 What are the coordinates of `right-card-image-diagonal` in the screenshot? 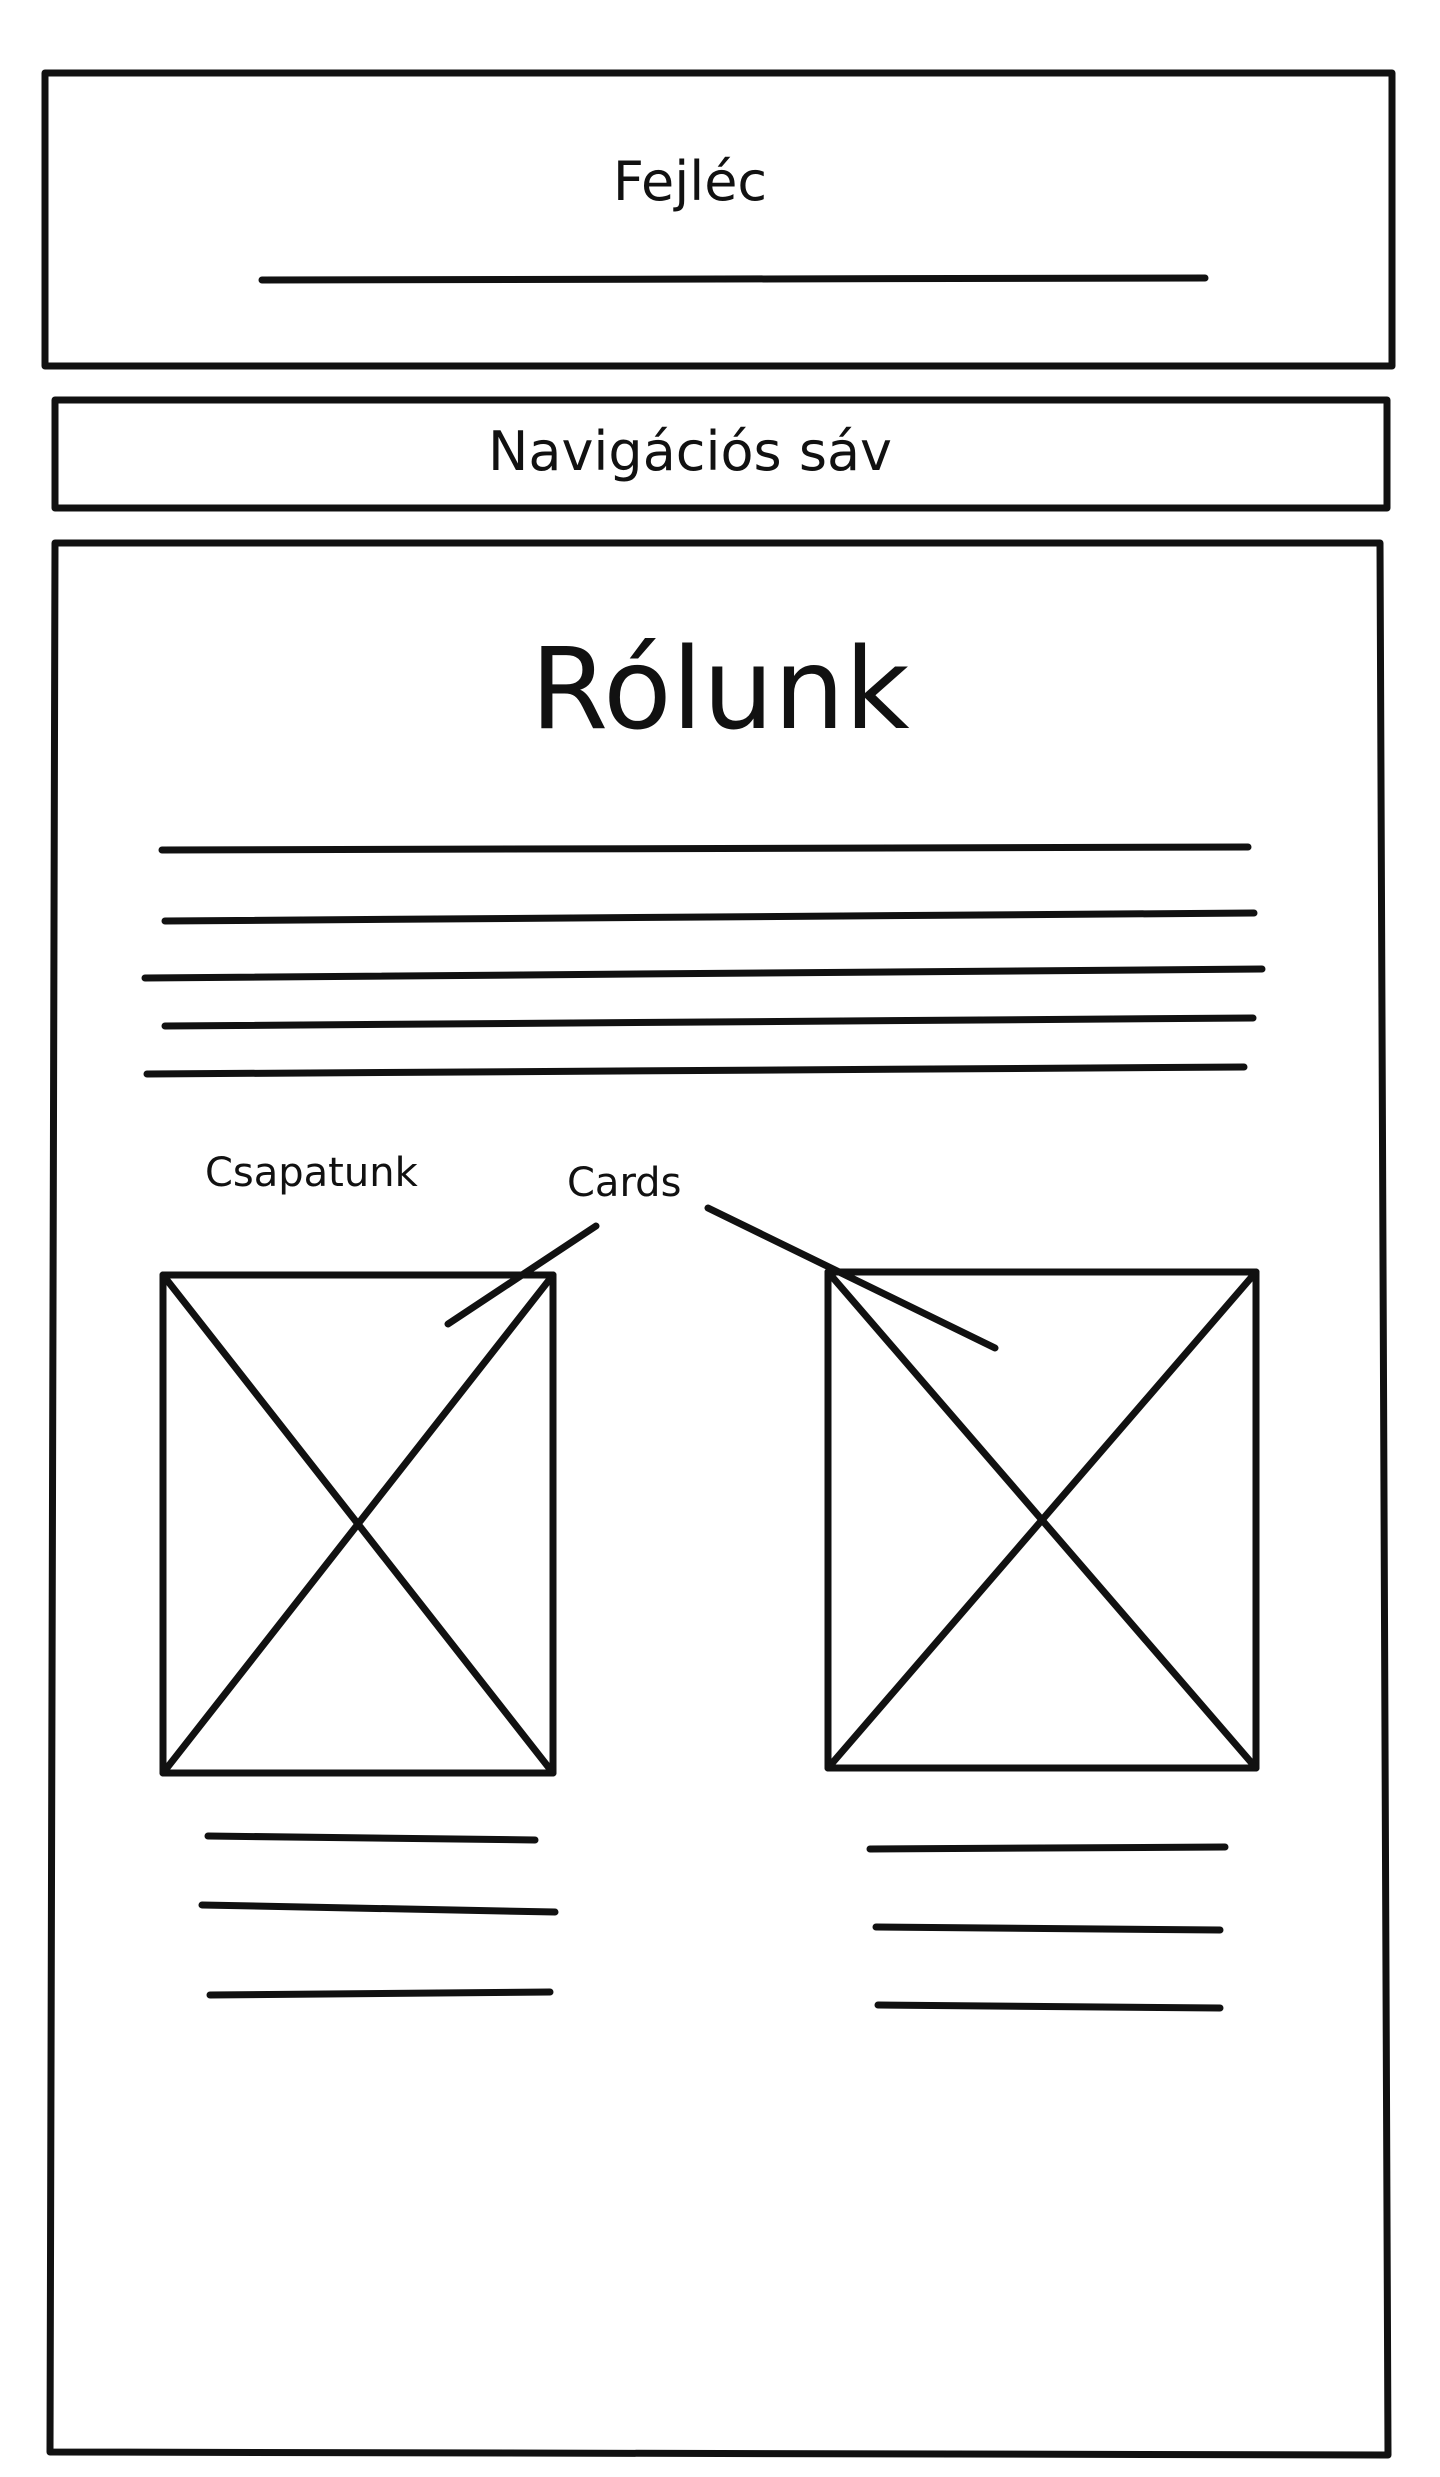 It's located at (1042, 1520).